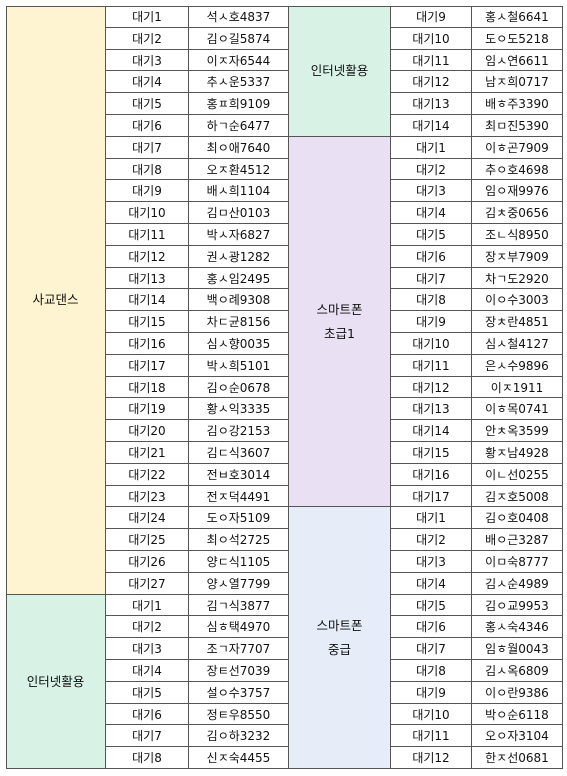  What do you see at coordinates (517, 431) in the screenshot?
I see `applicant-name: 안ㅊ옥3599` at bounding box center [517, 431].